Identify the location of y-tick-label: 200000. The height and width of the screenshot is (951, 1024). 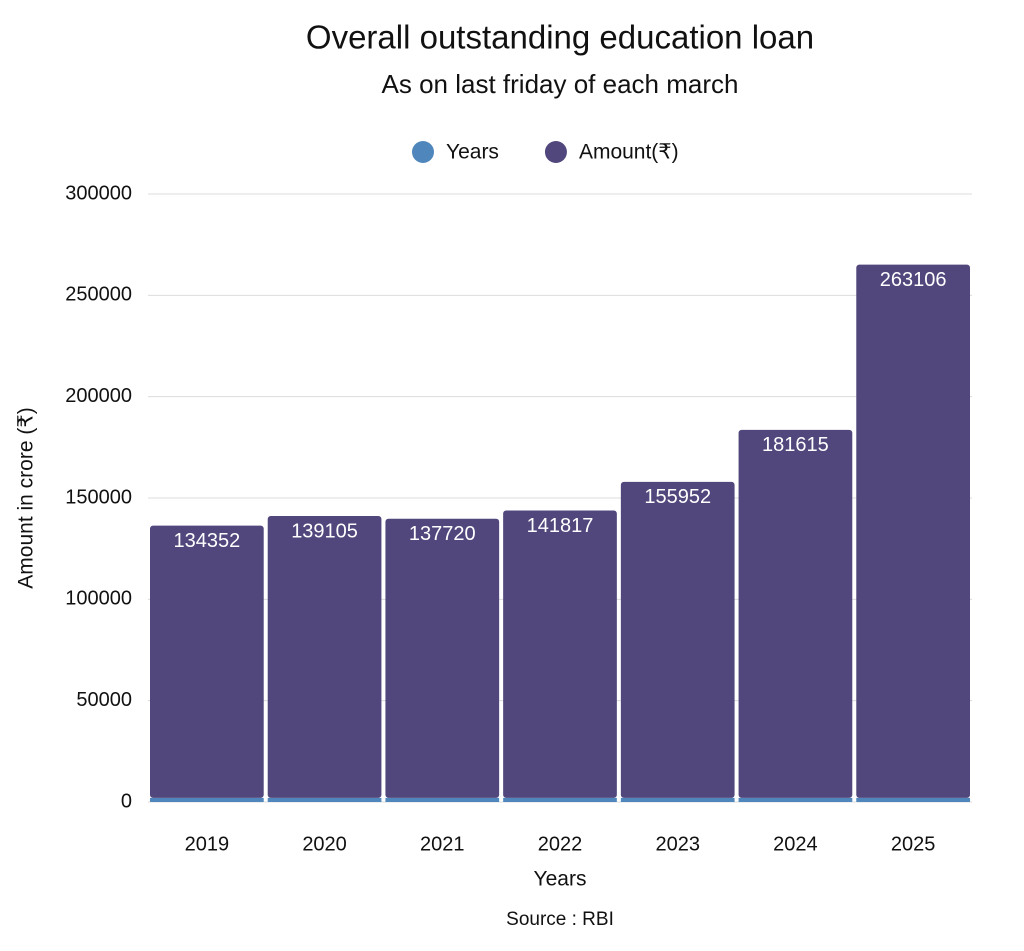
(98, 396).